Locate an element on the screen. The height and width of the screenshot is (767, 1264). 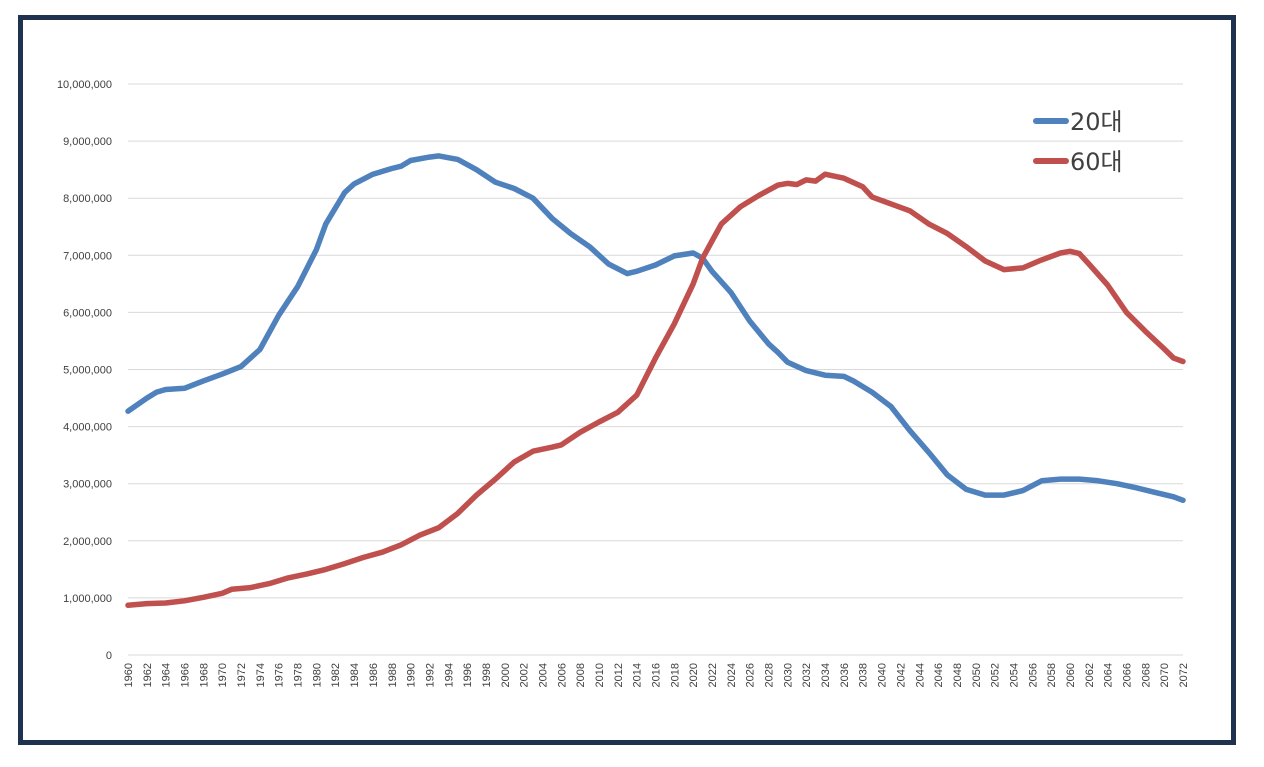
x-tick-label: 2030 is located at coordinates (788, 675).